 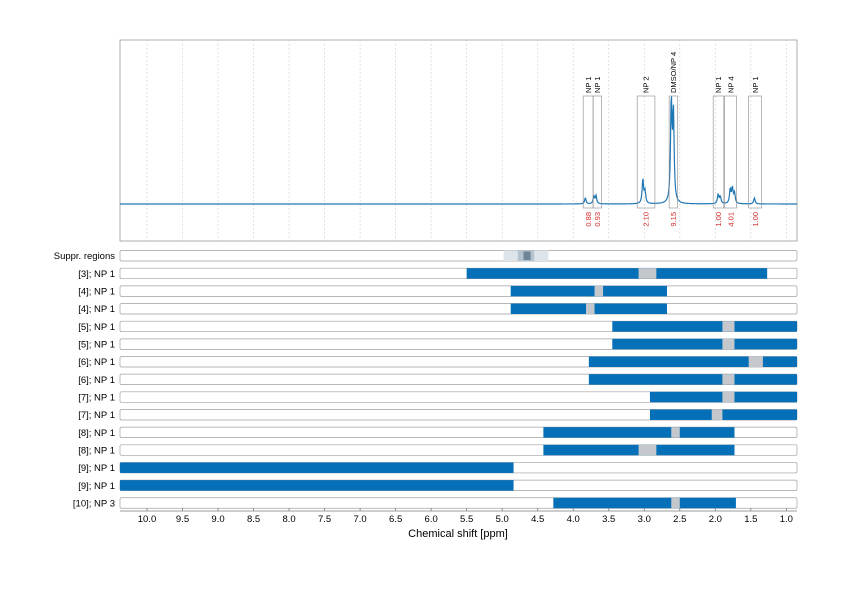 I want to click on peak-integral-value: 4.01, so click(x=730, y=219).